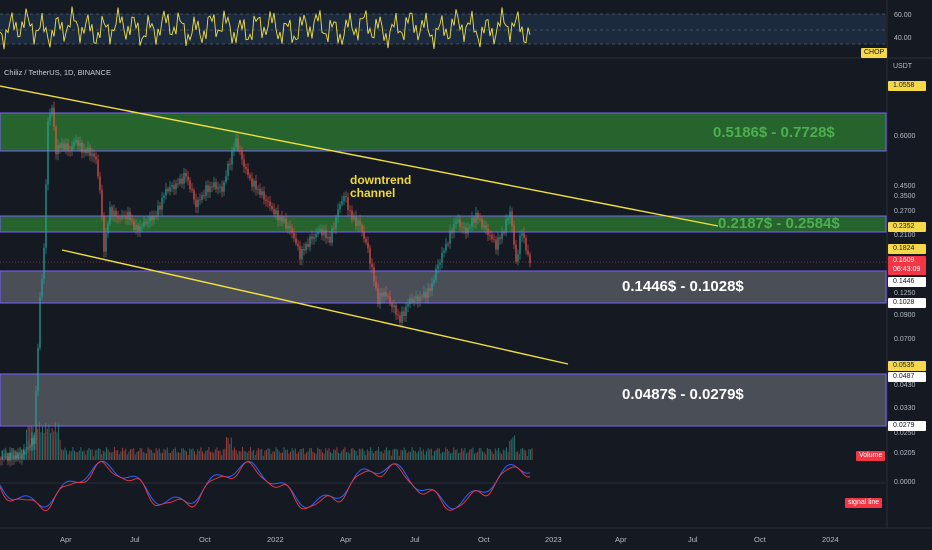  I want to click on time-label: 2024, so click(830, 539).